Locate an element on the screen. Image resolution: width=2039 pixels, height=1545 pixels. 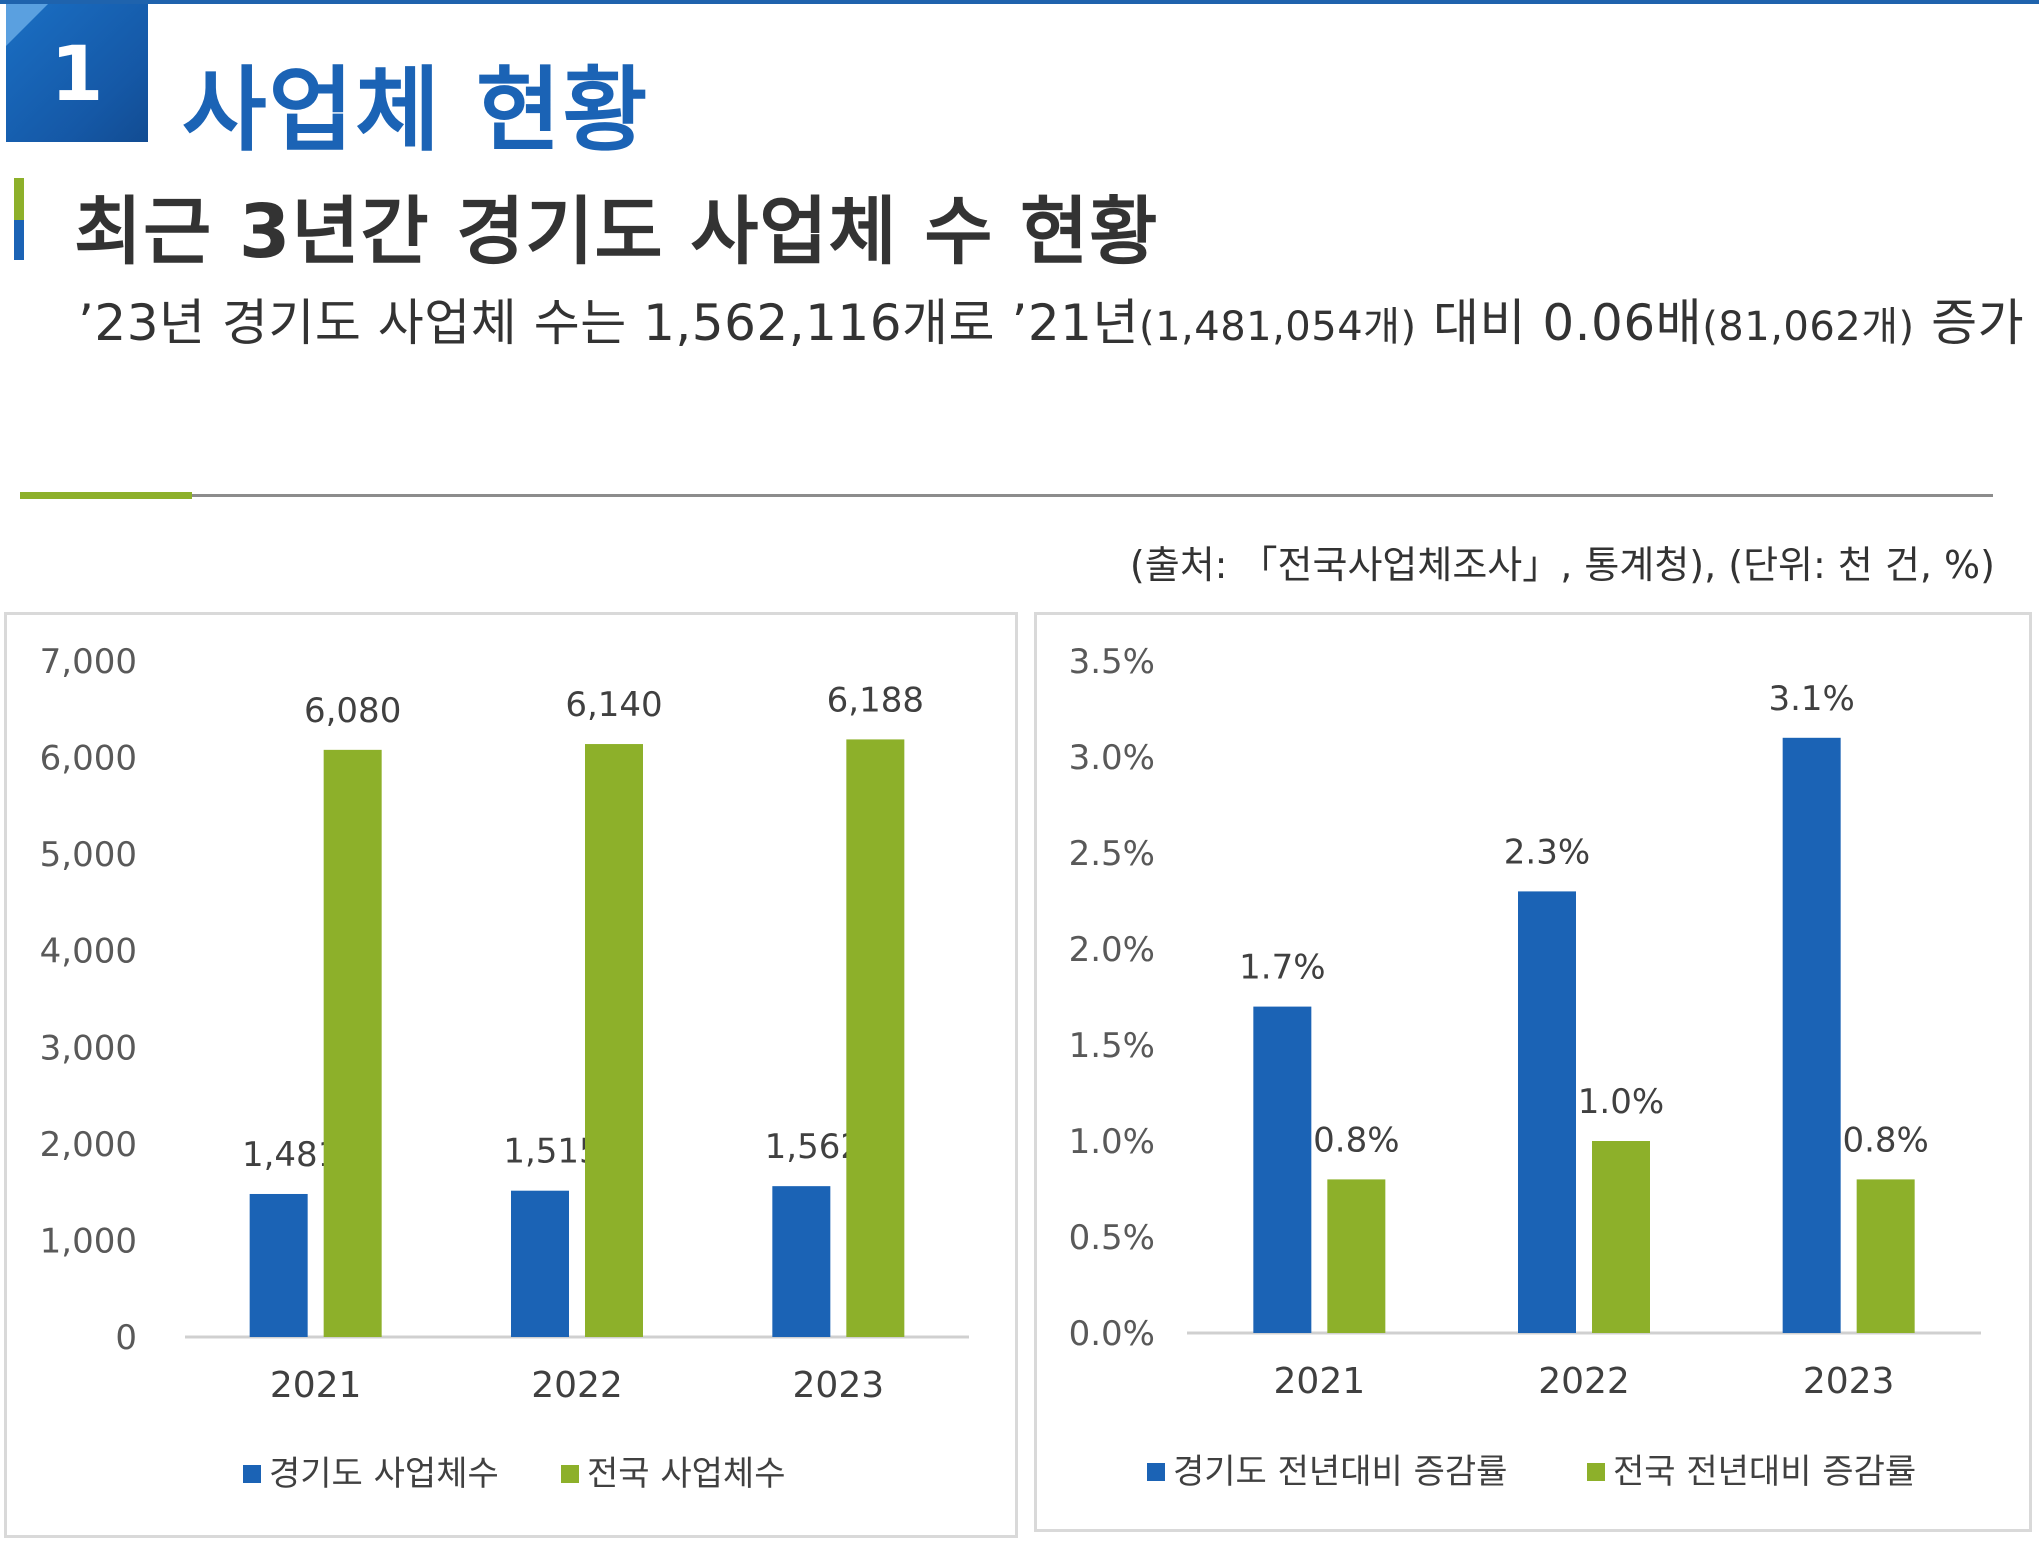
subtitle-marker-blue is located at coordinates (19, 240).